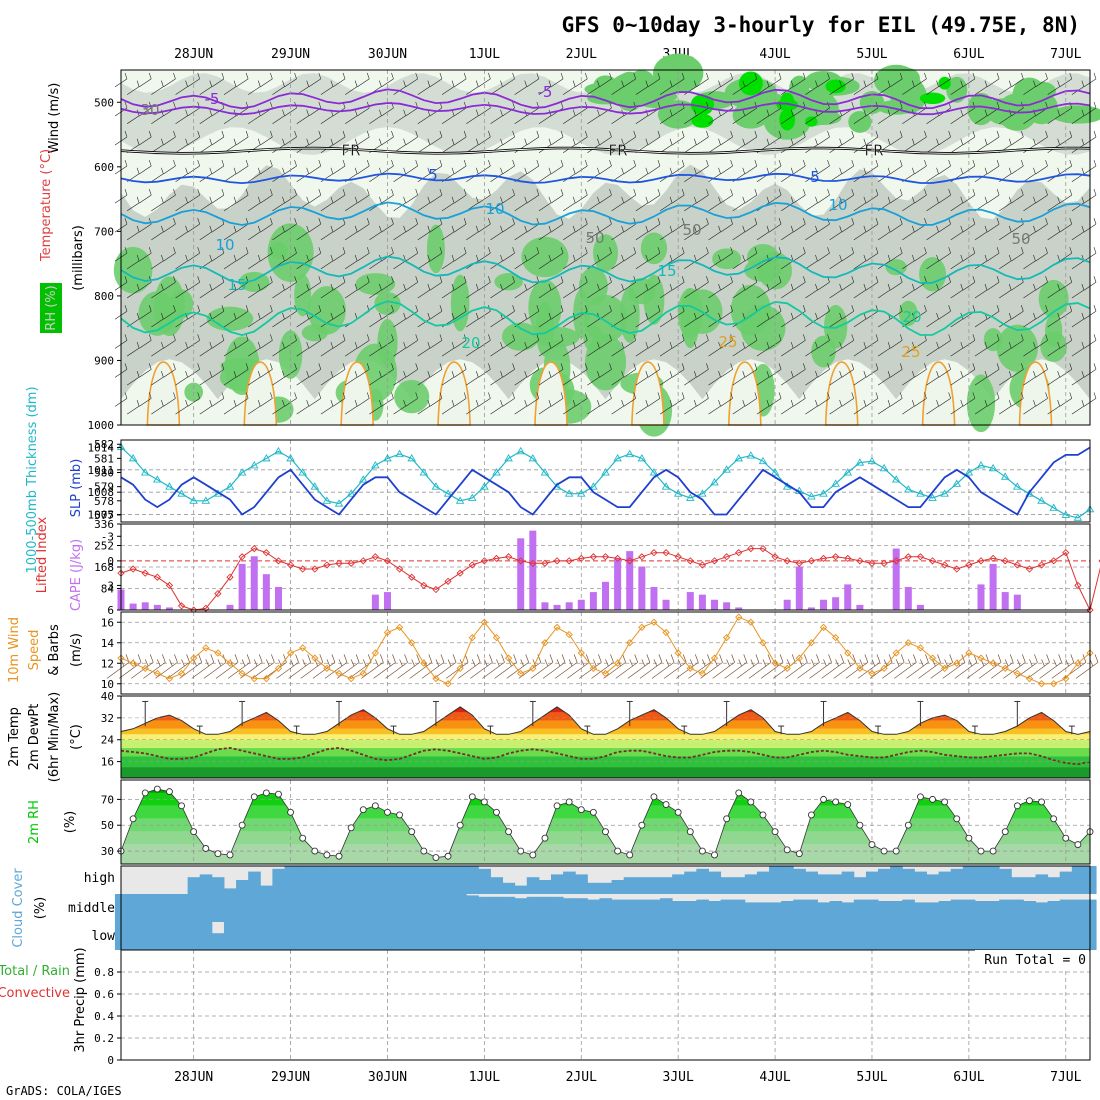  Describe the element at coordinates (14, 737) in the screenshot. I see `axis-label: 2m Temp` at that location.